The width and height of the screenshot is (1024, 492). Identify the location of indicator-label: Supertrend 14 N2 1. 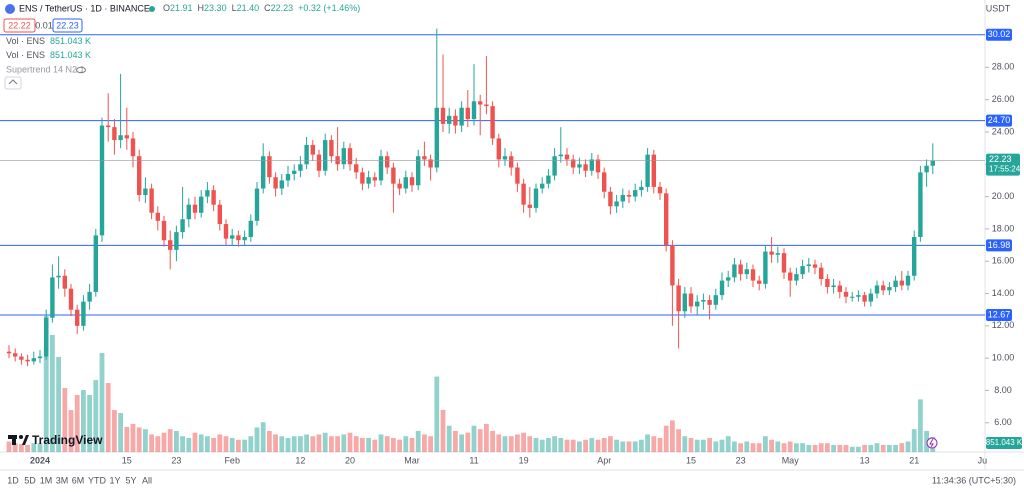
(45, 69).